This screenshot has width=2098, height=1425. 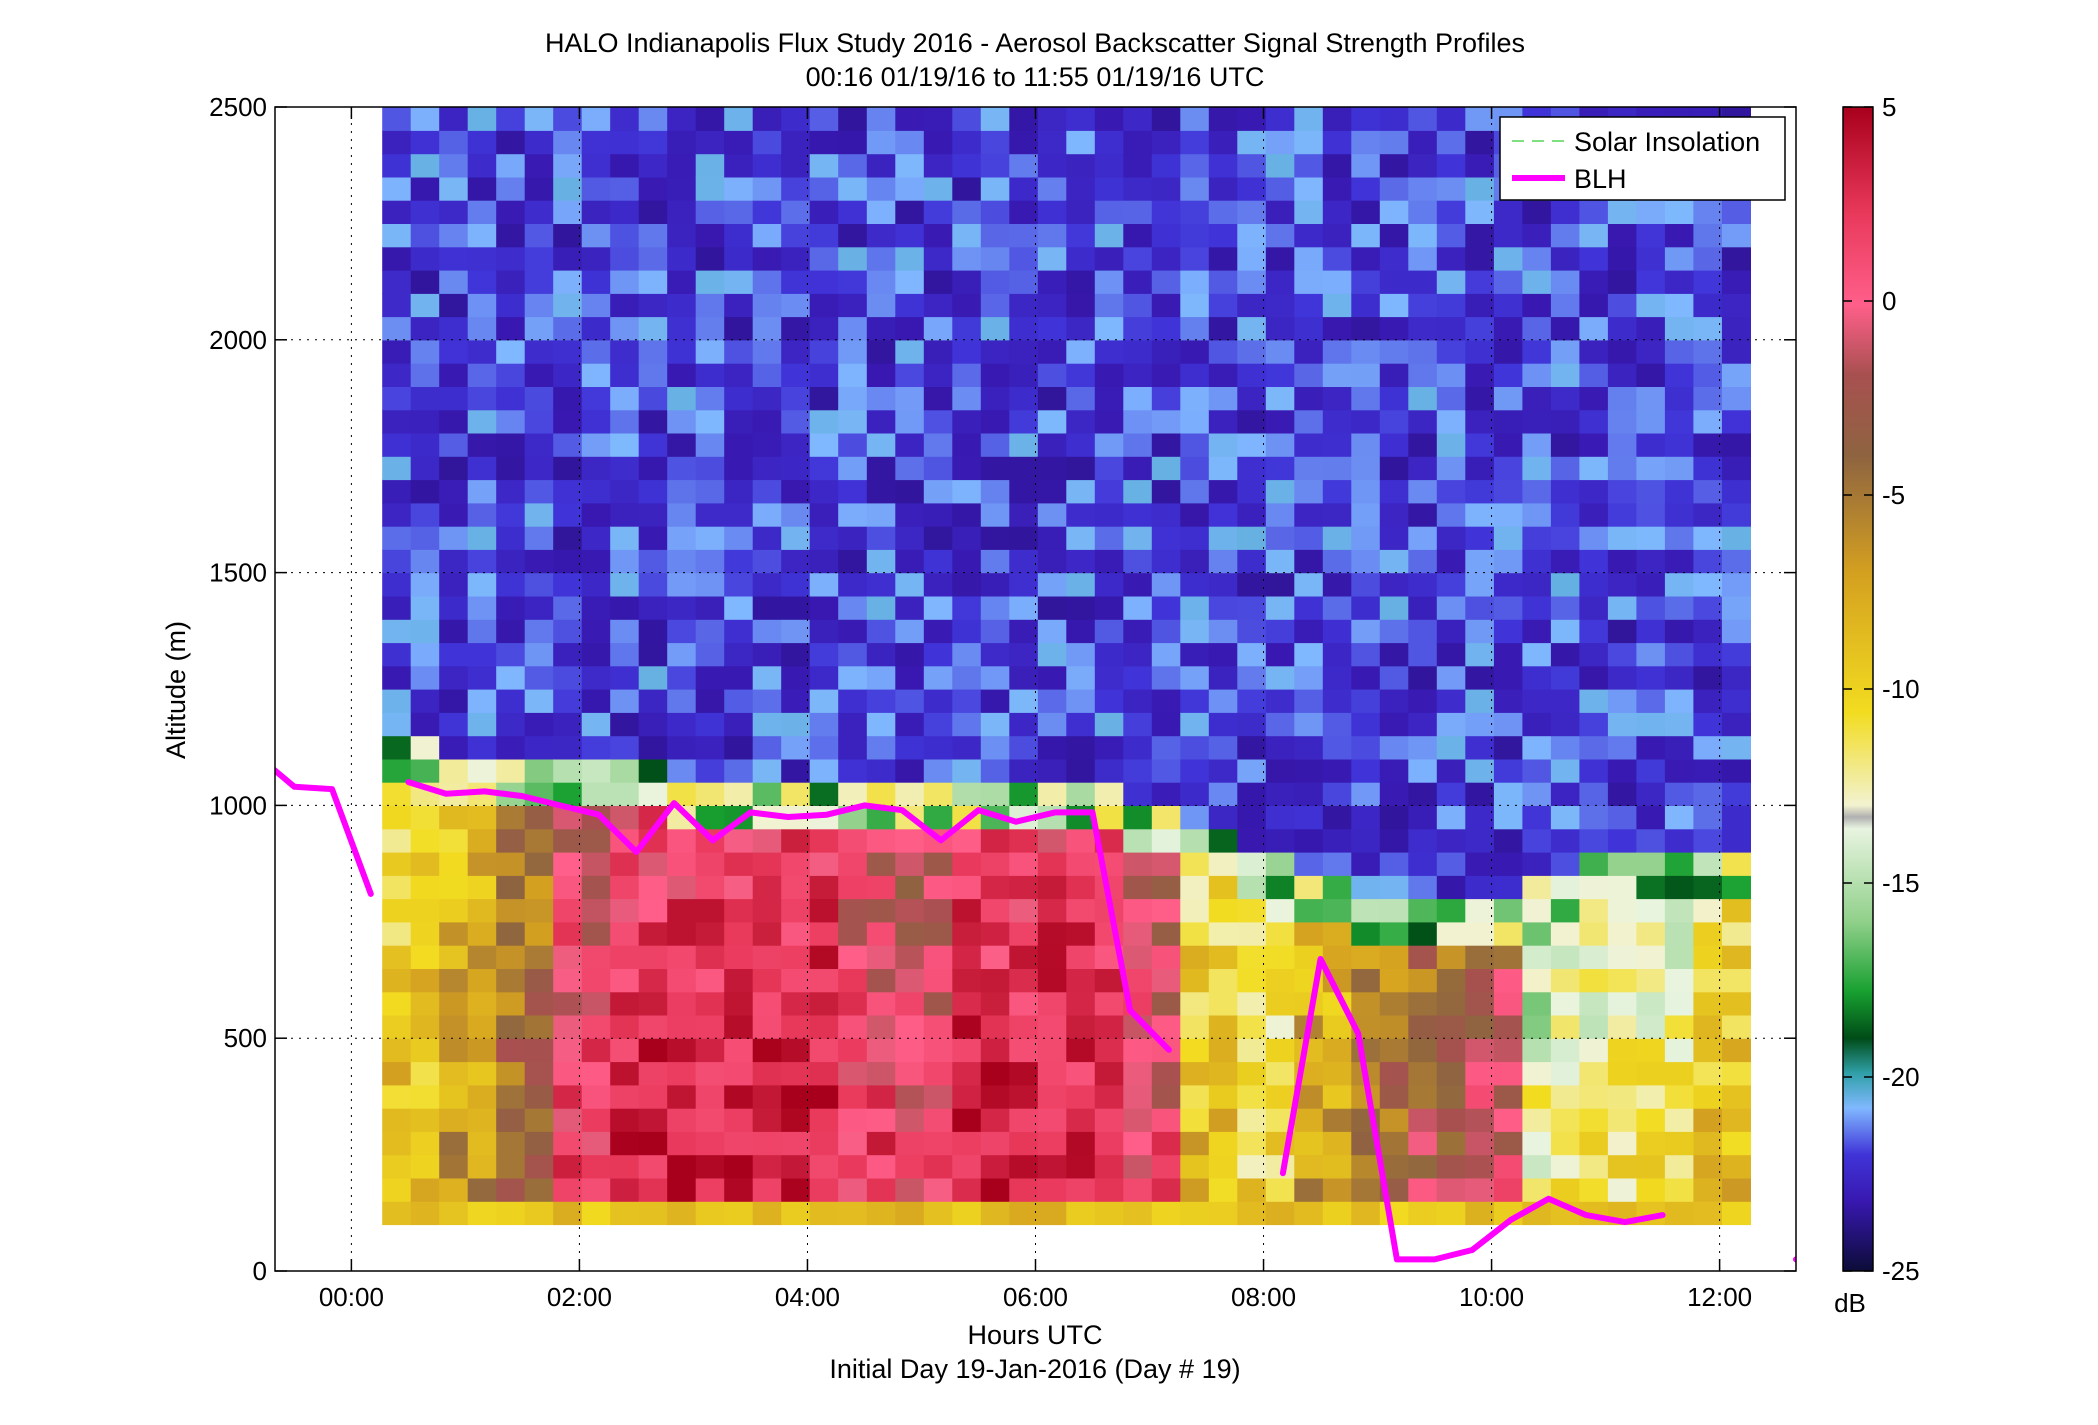 What do you see at coordinates (1472, 1109) in the screenshot?
I see `blh-line-segment` at bounding box center [1472, 1109].